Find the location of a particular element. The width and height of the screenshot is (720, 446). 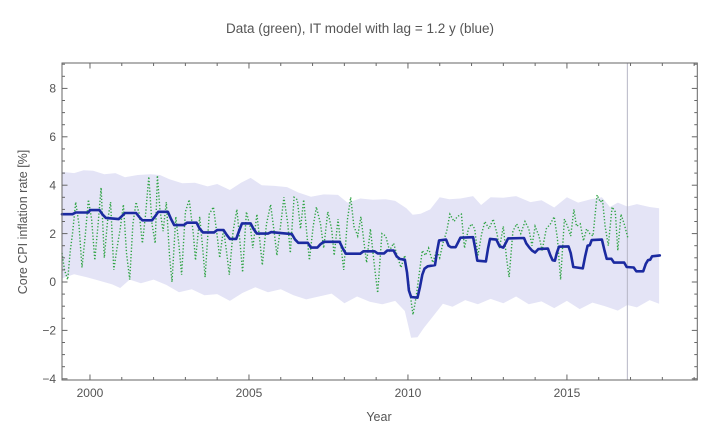

x-tick-label: 2005 is located at coordinates (249, 393).